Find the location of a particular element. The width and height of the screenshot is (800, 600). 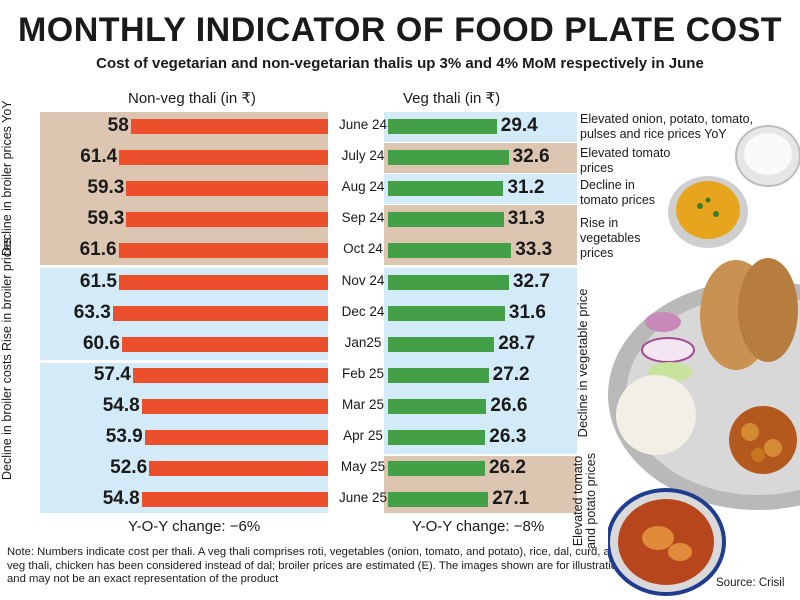

veg-value-label: 29.4 is located at coordinates (519, 125).